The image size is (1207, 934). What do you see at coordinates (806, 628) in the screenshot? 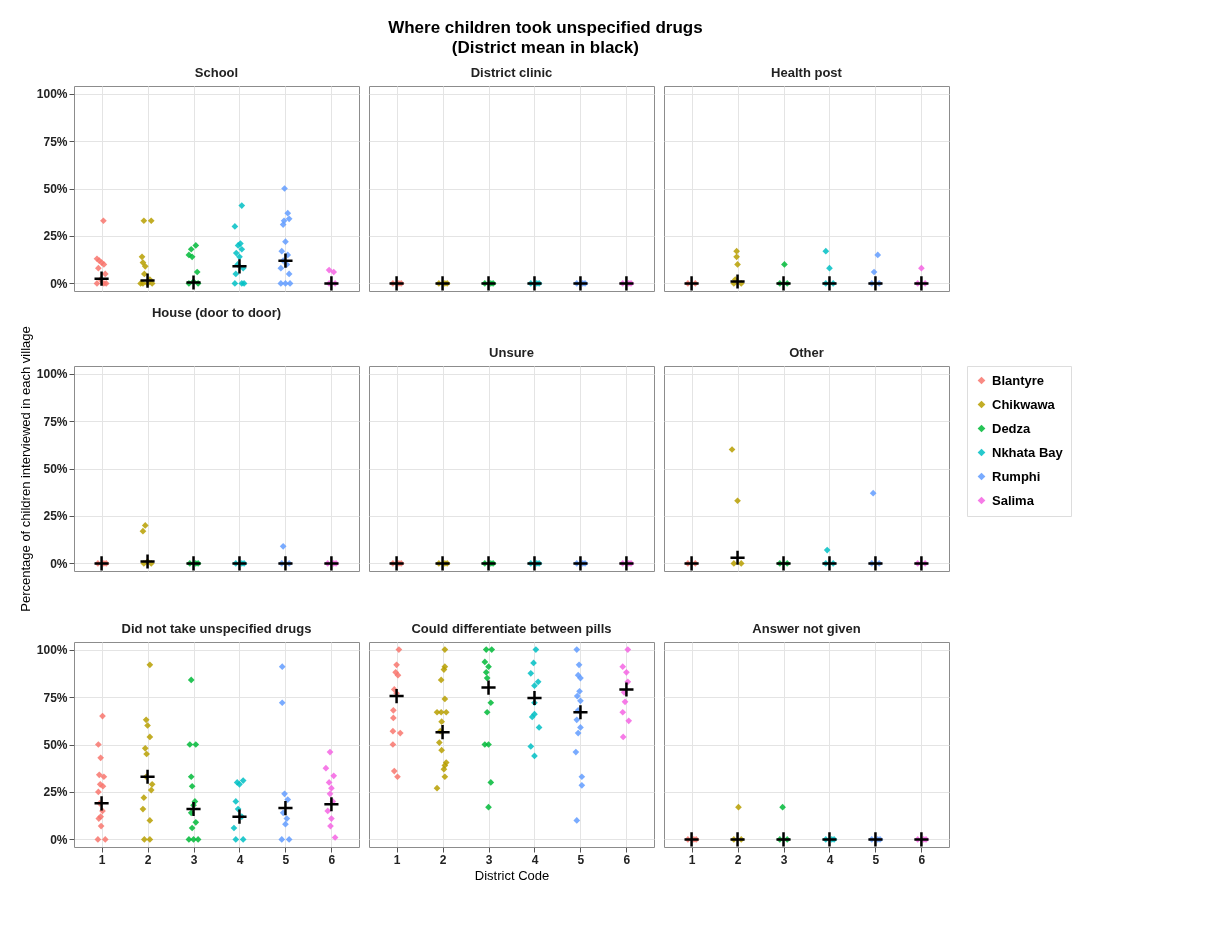
I see `chart-title: Answer not given` at bounding box center [806, 628].